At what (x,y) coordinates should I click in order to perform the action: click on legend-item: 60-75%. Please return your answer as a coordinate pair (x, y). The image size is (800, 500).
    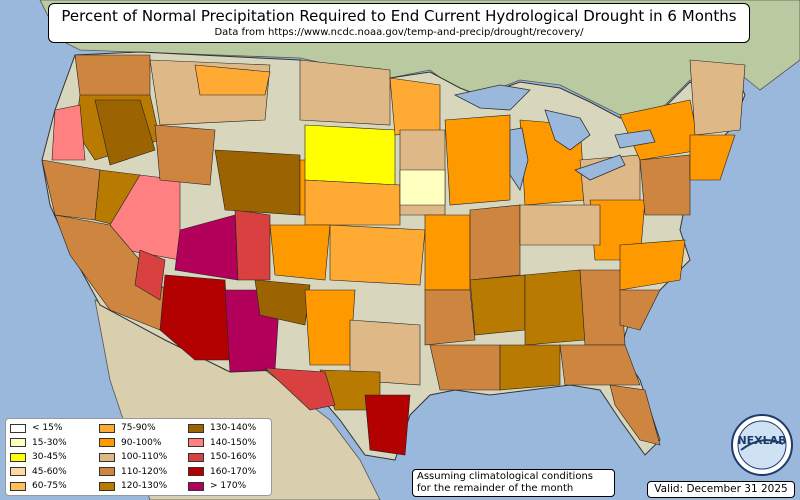
    Looking at the image, I should click on (38, 486).